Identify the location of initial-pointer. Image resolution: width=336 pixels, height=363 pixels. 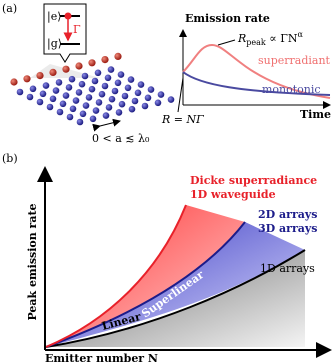
(180, 95).